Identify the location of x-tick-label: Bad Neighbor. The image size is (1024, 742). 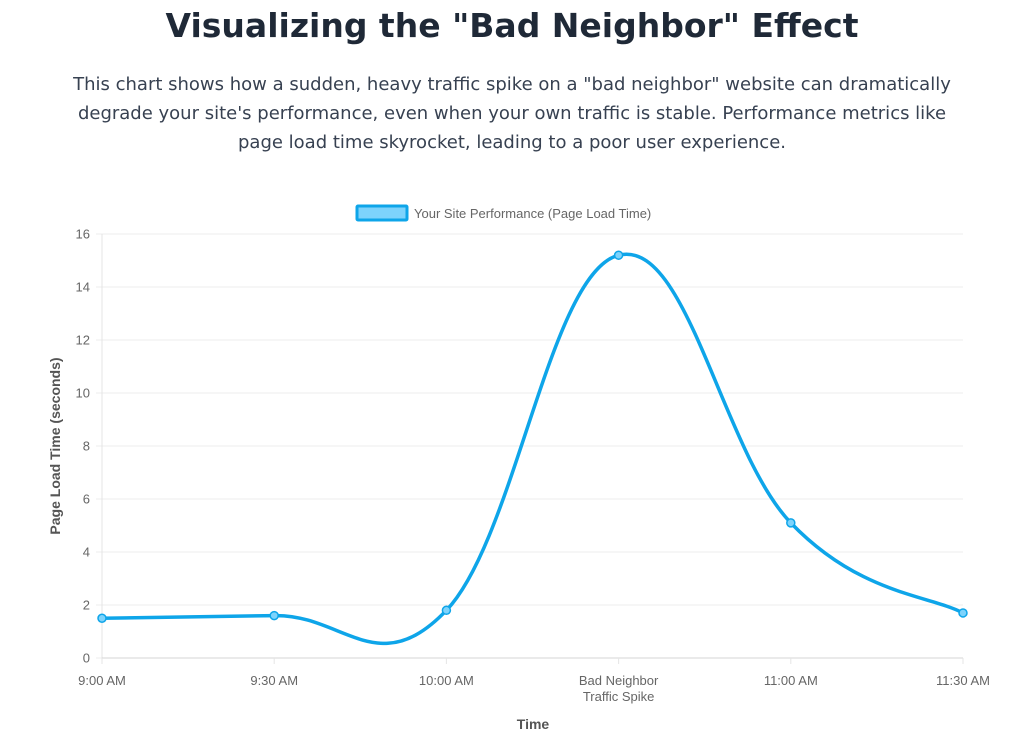
(619, 680).